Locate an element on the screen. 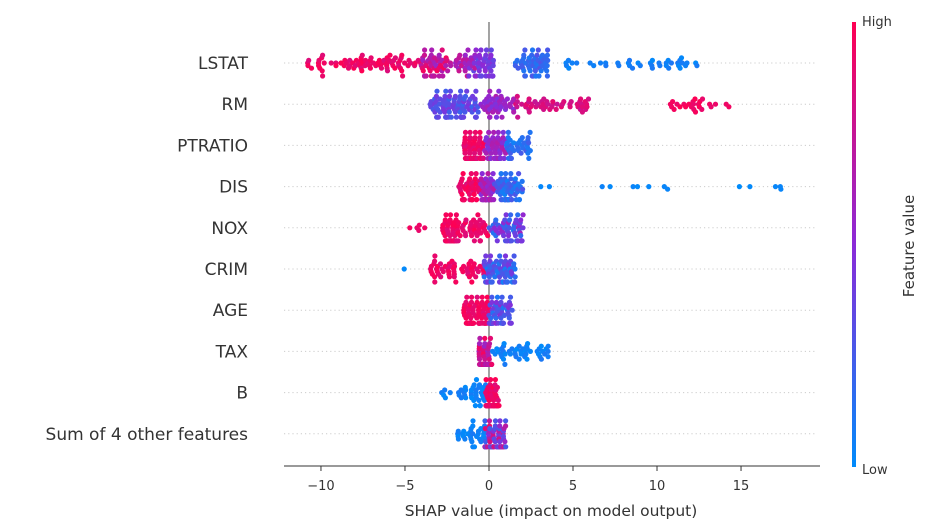 The width and height of the screenshot is (932, 532). feature-label-ptratio: PTRATIO is located at coordinates (212, 146).